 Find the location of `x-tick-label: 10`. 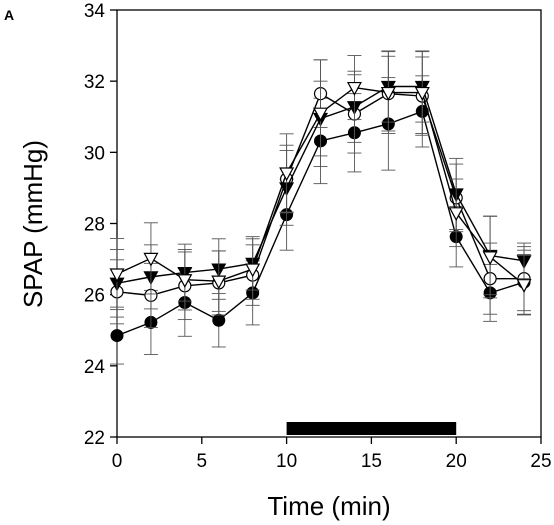

x-tick-label: 10 is located at coordinates (286, 461).